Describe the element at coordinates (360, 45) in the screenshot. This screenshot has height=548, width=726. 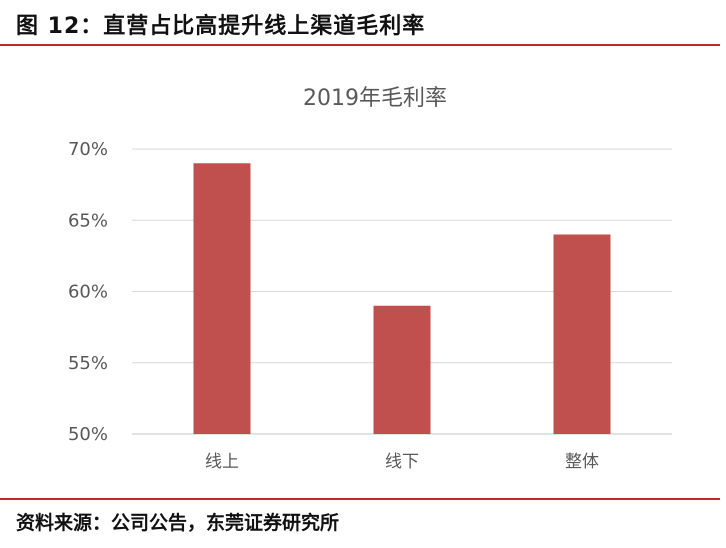
I see `top-rule` at that location.